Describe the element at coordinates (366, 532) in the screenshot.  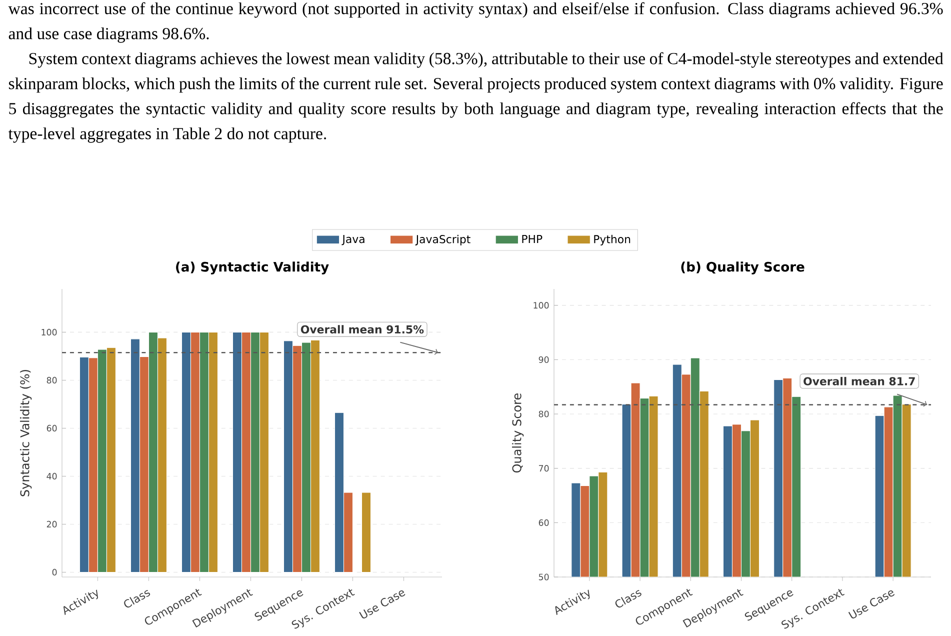
I see `bar` at that location.